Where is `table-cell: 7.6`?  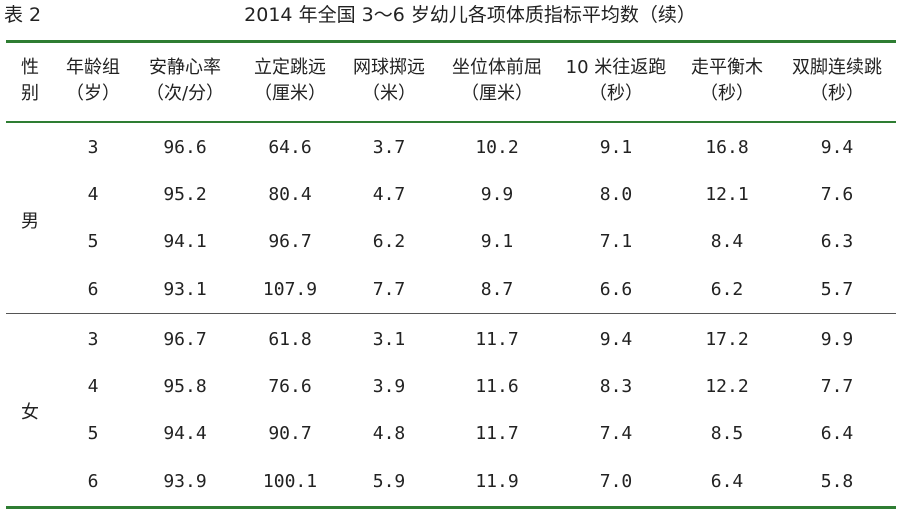
table-cell: 7.6 is located at coordinates (837, 194).